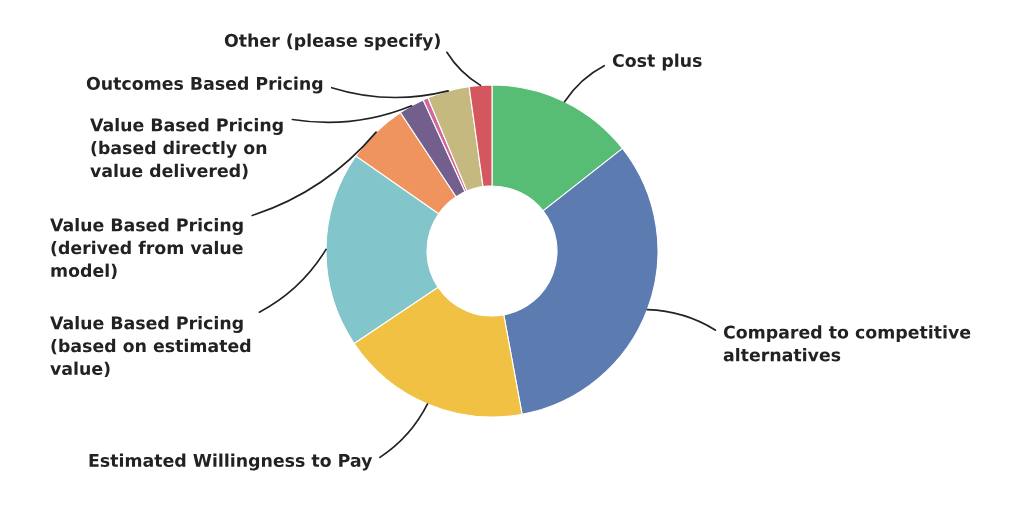 Image resolution: width=1024 pixels, height=508 pixels. I want to click on slice-label: Value Based Pricing (based on estimated value), so click(150, 347).